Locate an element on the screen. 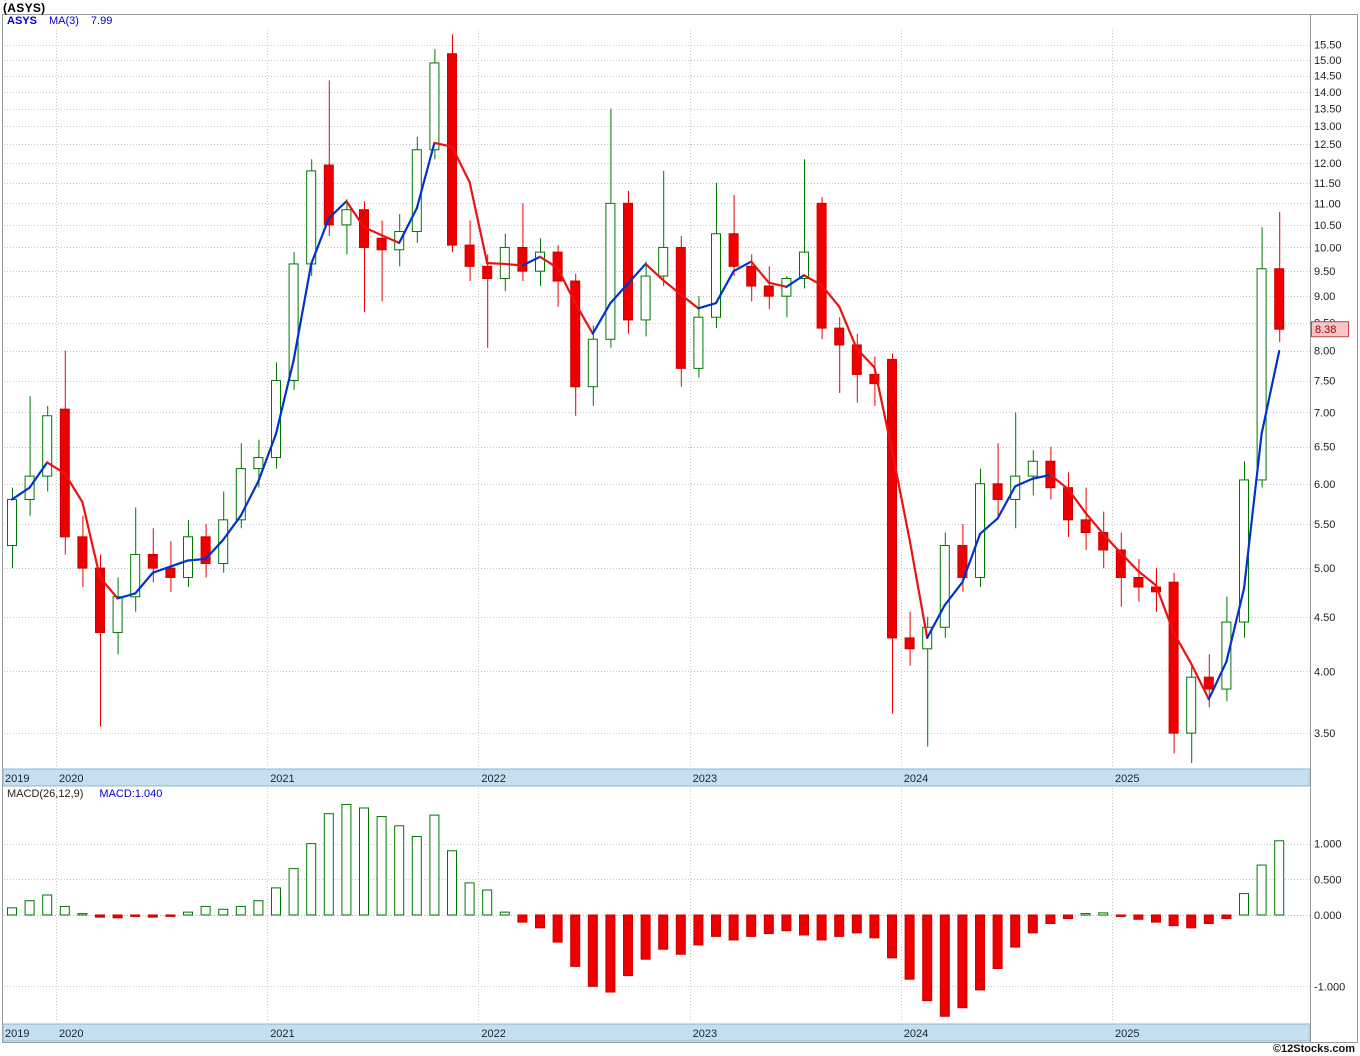 Image resolution: width=1360 pixels, height=1056 pixels. price-axis-label: 7.50 is located at coordinates (1324, 382).